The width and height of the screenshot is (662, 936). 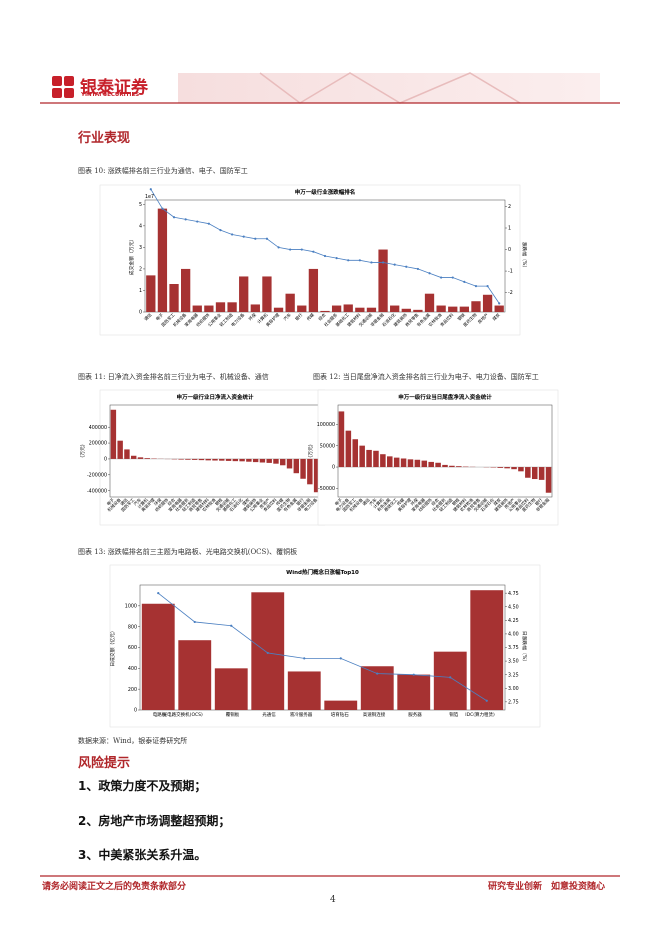 I want to click on x-tick-label: 光电路交换机(OCS), so click(x=183, y=714).